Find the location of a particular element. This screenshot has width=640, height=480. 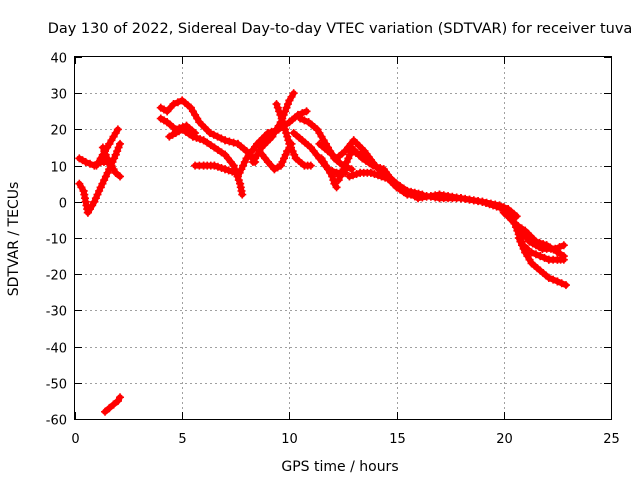

y-tick-label: -60 is located at coordinates (56, 421).